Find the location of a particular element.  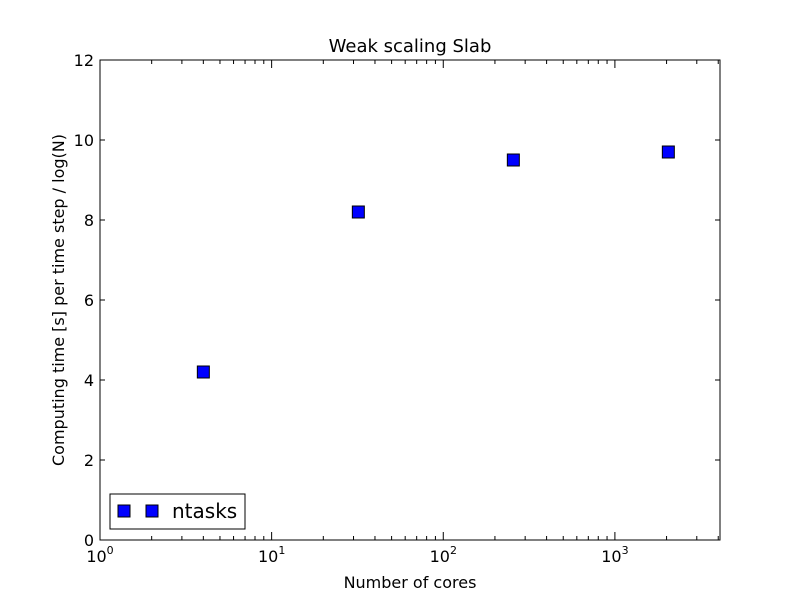

x-tick-label: 10³ is located at coordinates (614, 555).